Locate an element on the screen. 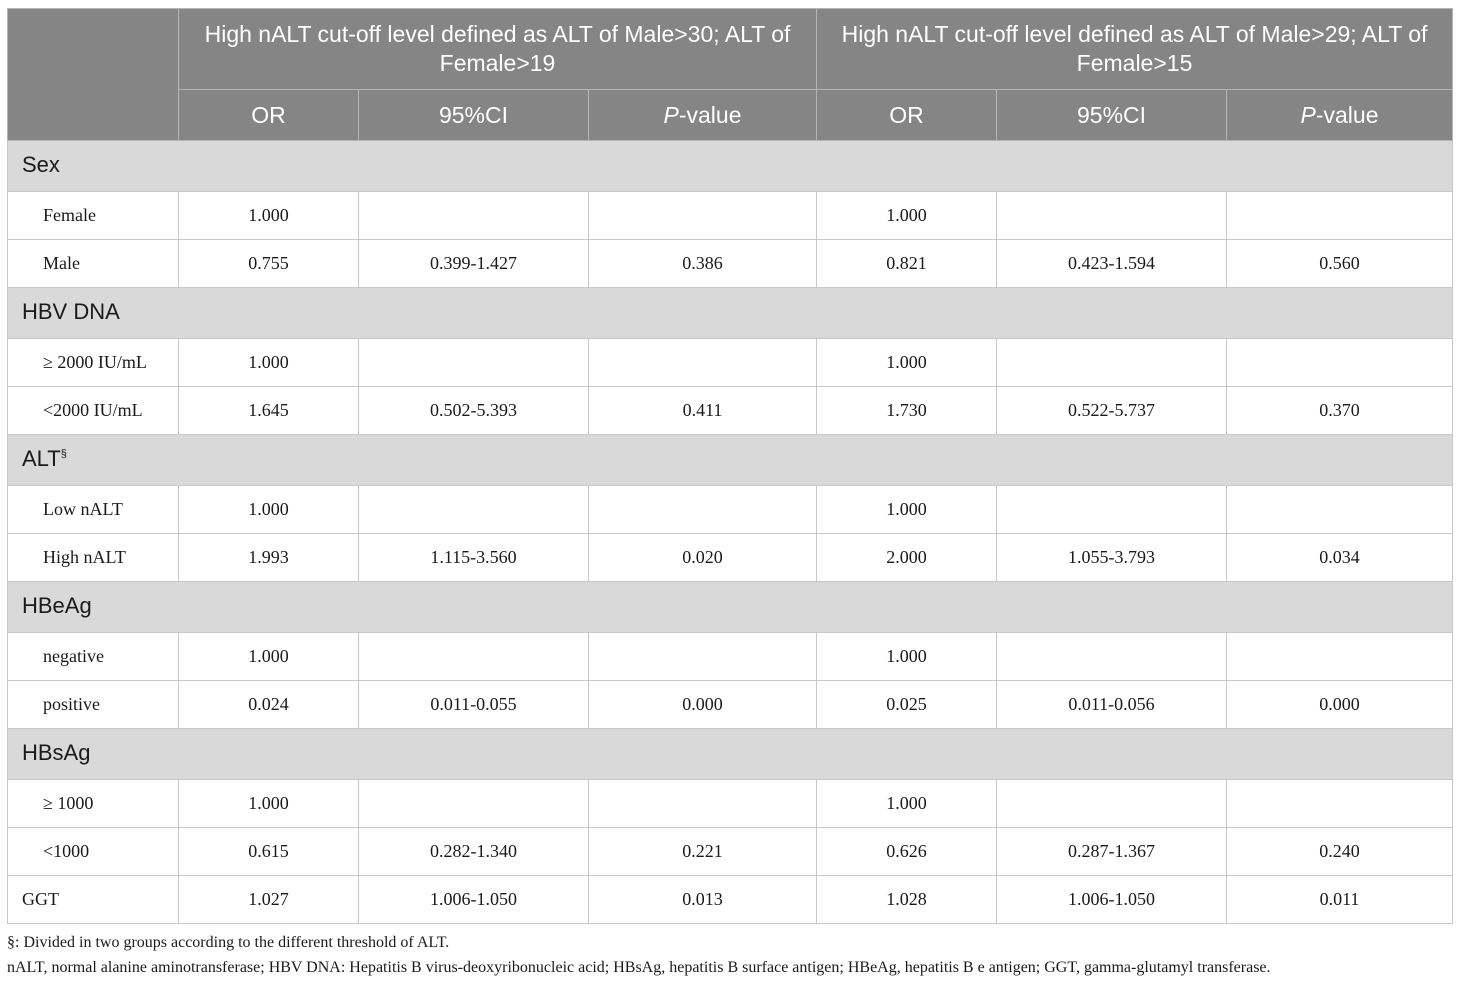 Image resolution: width=1460 pixels, height=1008 pixels. row-label: negative is located at coordinates (93, 656).